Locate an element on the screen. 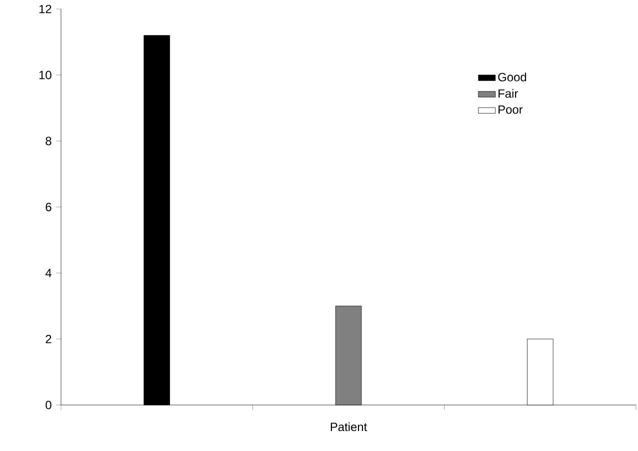  y-tick-label: 6 is located at coordinates (49, 207).